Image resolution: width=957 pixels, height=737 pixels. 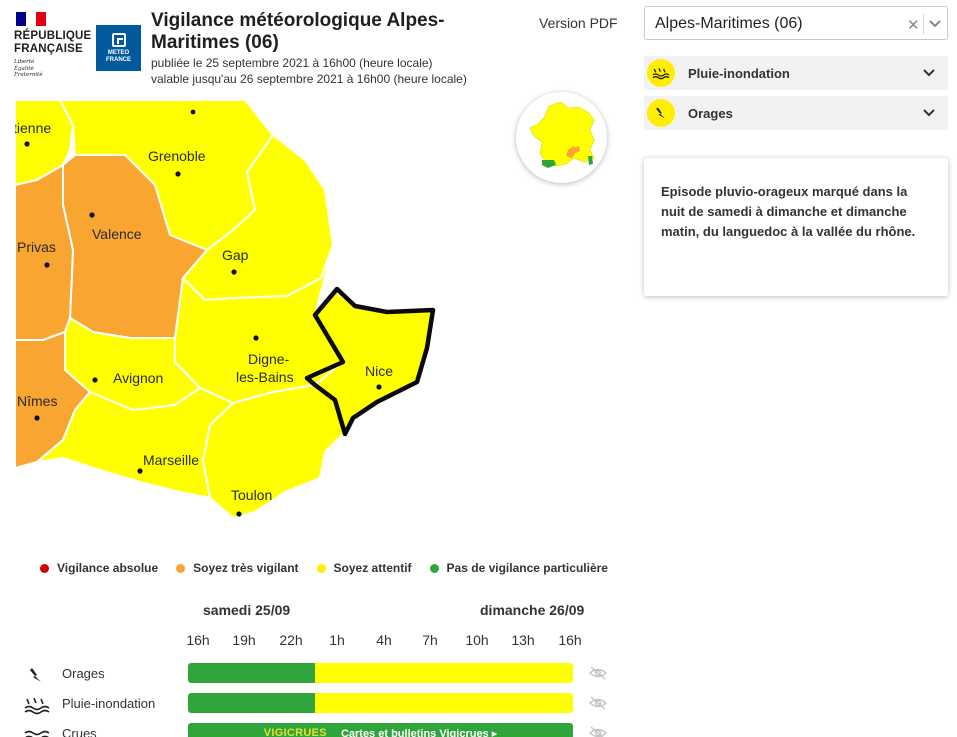 I want to click on lightning-badge, so click(x=661, y=113).